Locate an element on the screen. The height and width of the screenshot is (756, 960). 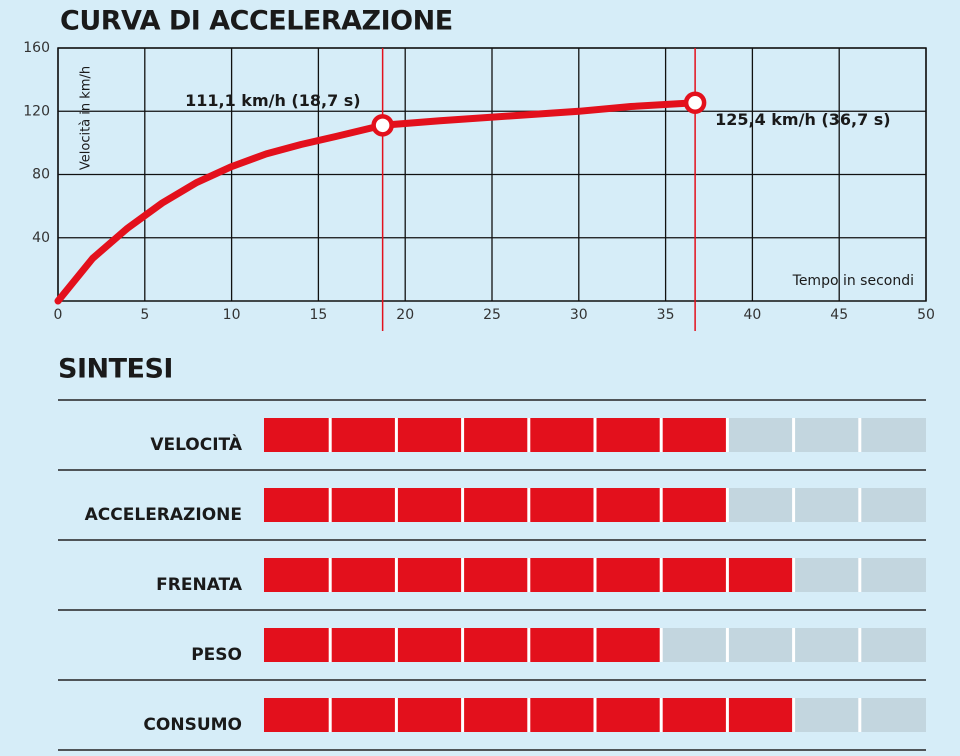
x-tick-label: 50 is located at coordinates (926, 315).